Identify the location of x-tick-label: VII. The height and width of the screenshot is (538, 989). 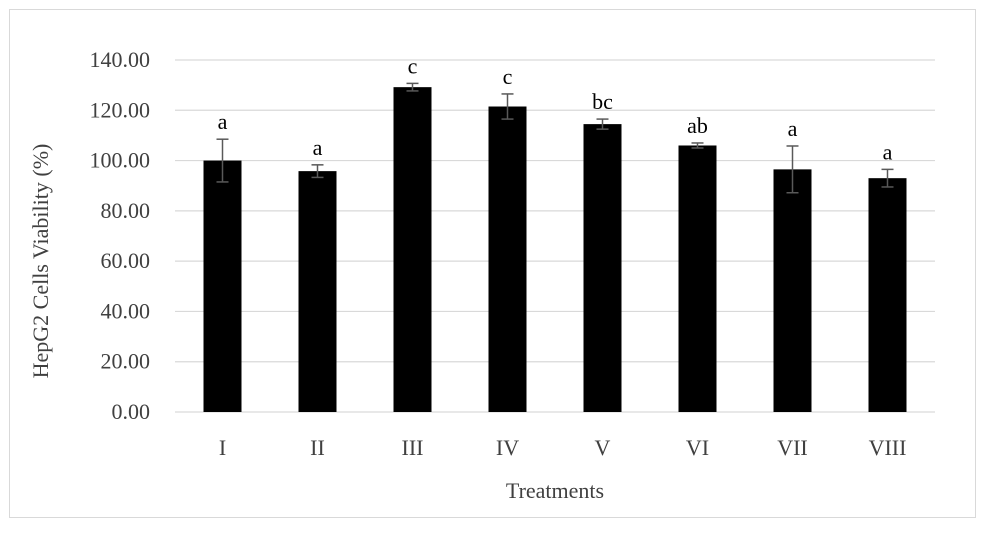
(792, 447).